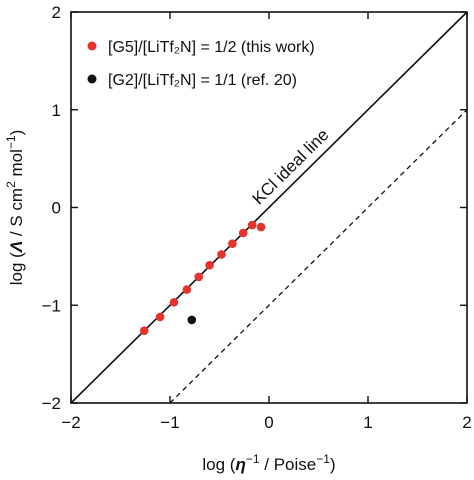 The width and height of the screenshot is (474, 480). Describe the element at coordinates (16, 133) in the screenshot. I see `y-axis-title-suffix: )` at that location.